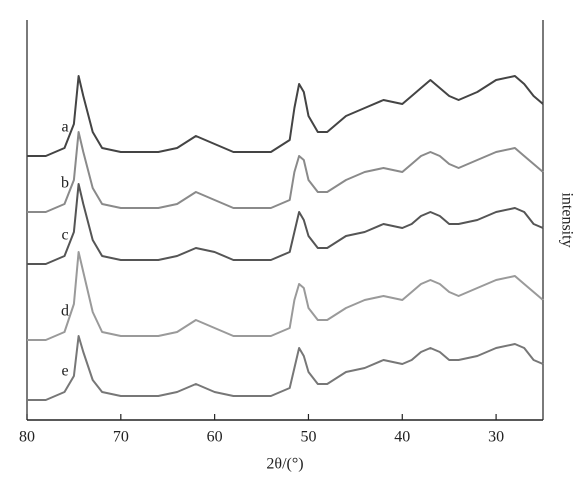 Image resolution: width=586 pixels, height=490 pixels. I want to click on series-label: c, so click(64, 235).